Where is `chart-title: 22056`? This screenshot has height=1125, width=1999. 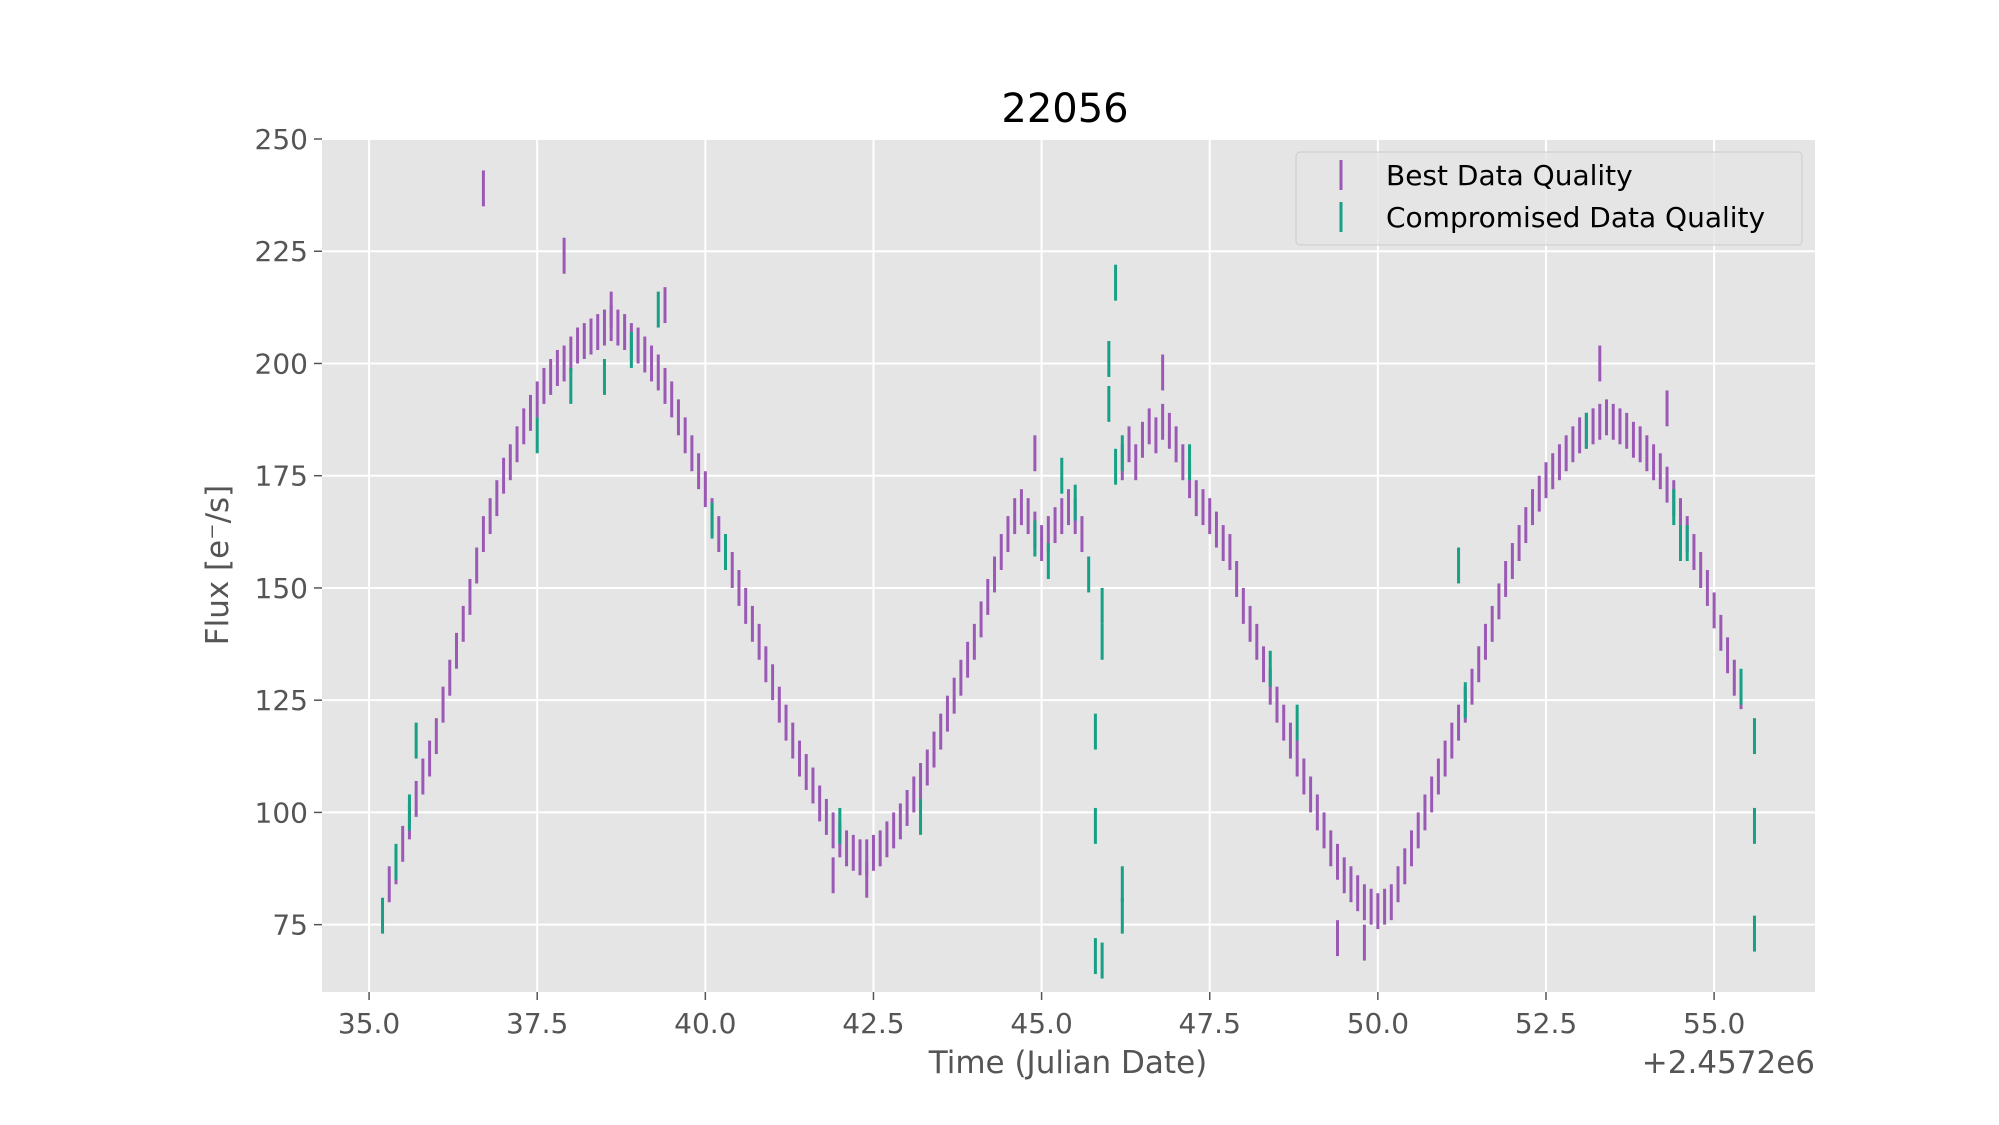
chart-title: 22056 is located at coordinates (1064, 109).